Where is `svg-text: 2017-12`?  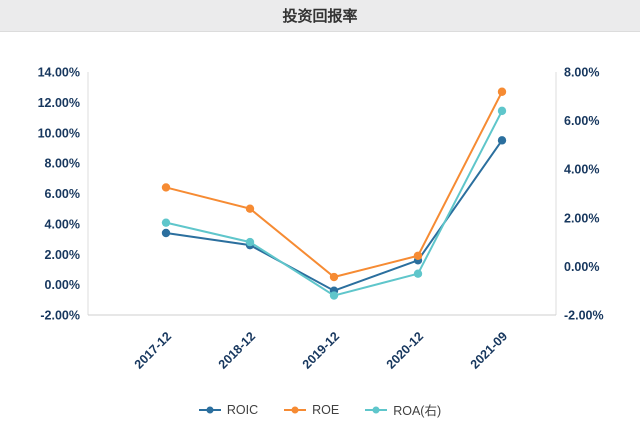
svg-text: 2017-12 is located at coordinates (153, 350).